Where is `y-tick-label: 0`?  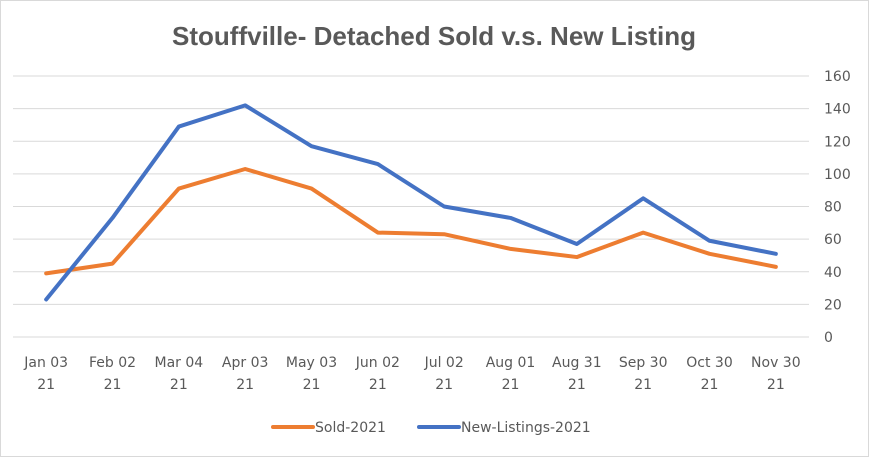
y-tick-label: 0 is located at coordinates (828, 338).